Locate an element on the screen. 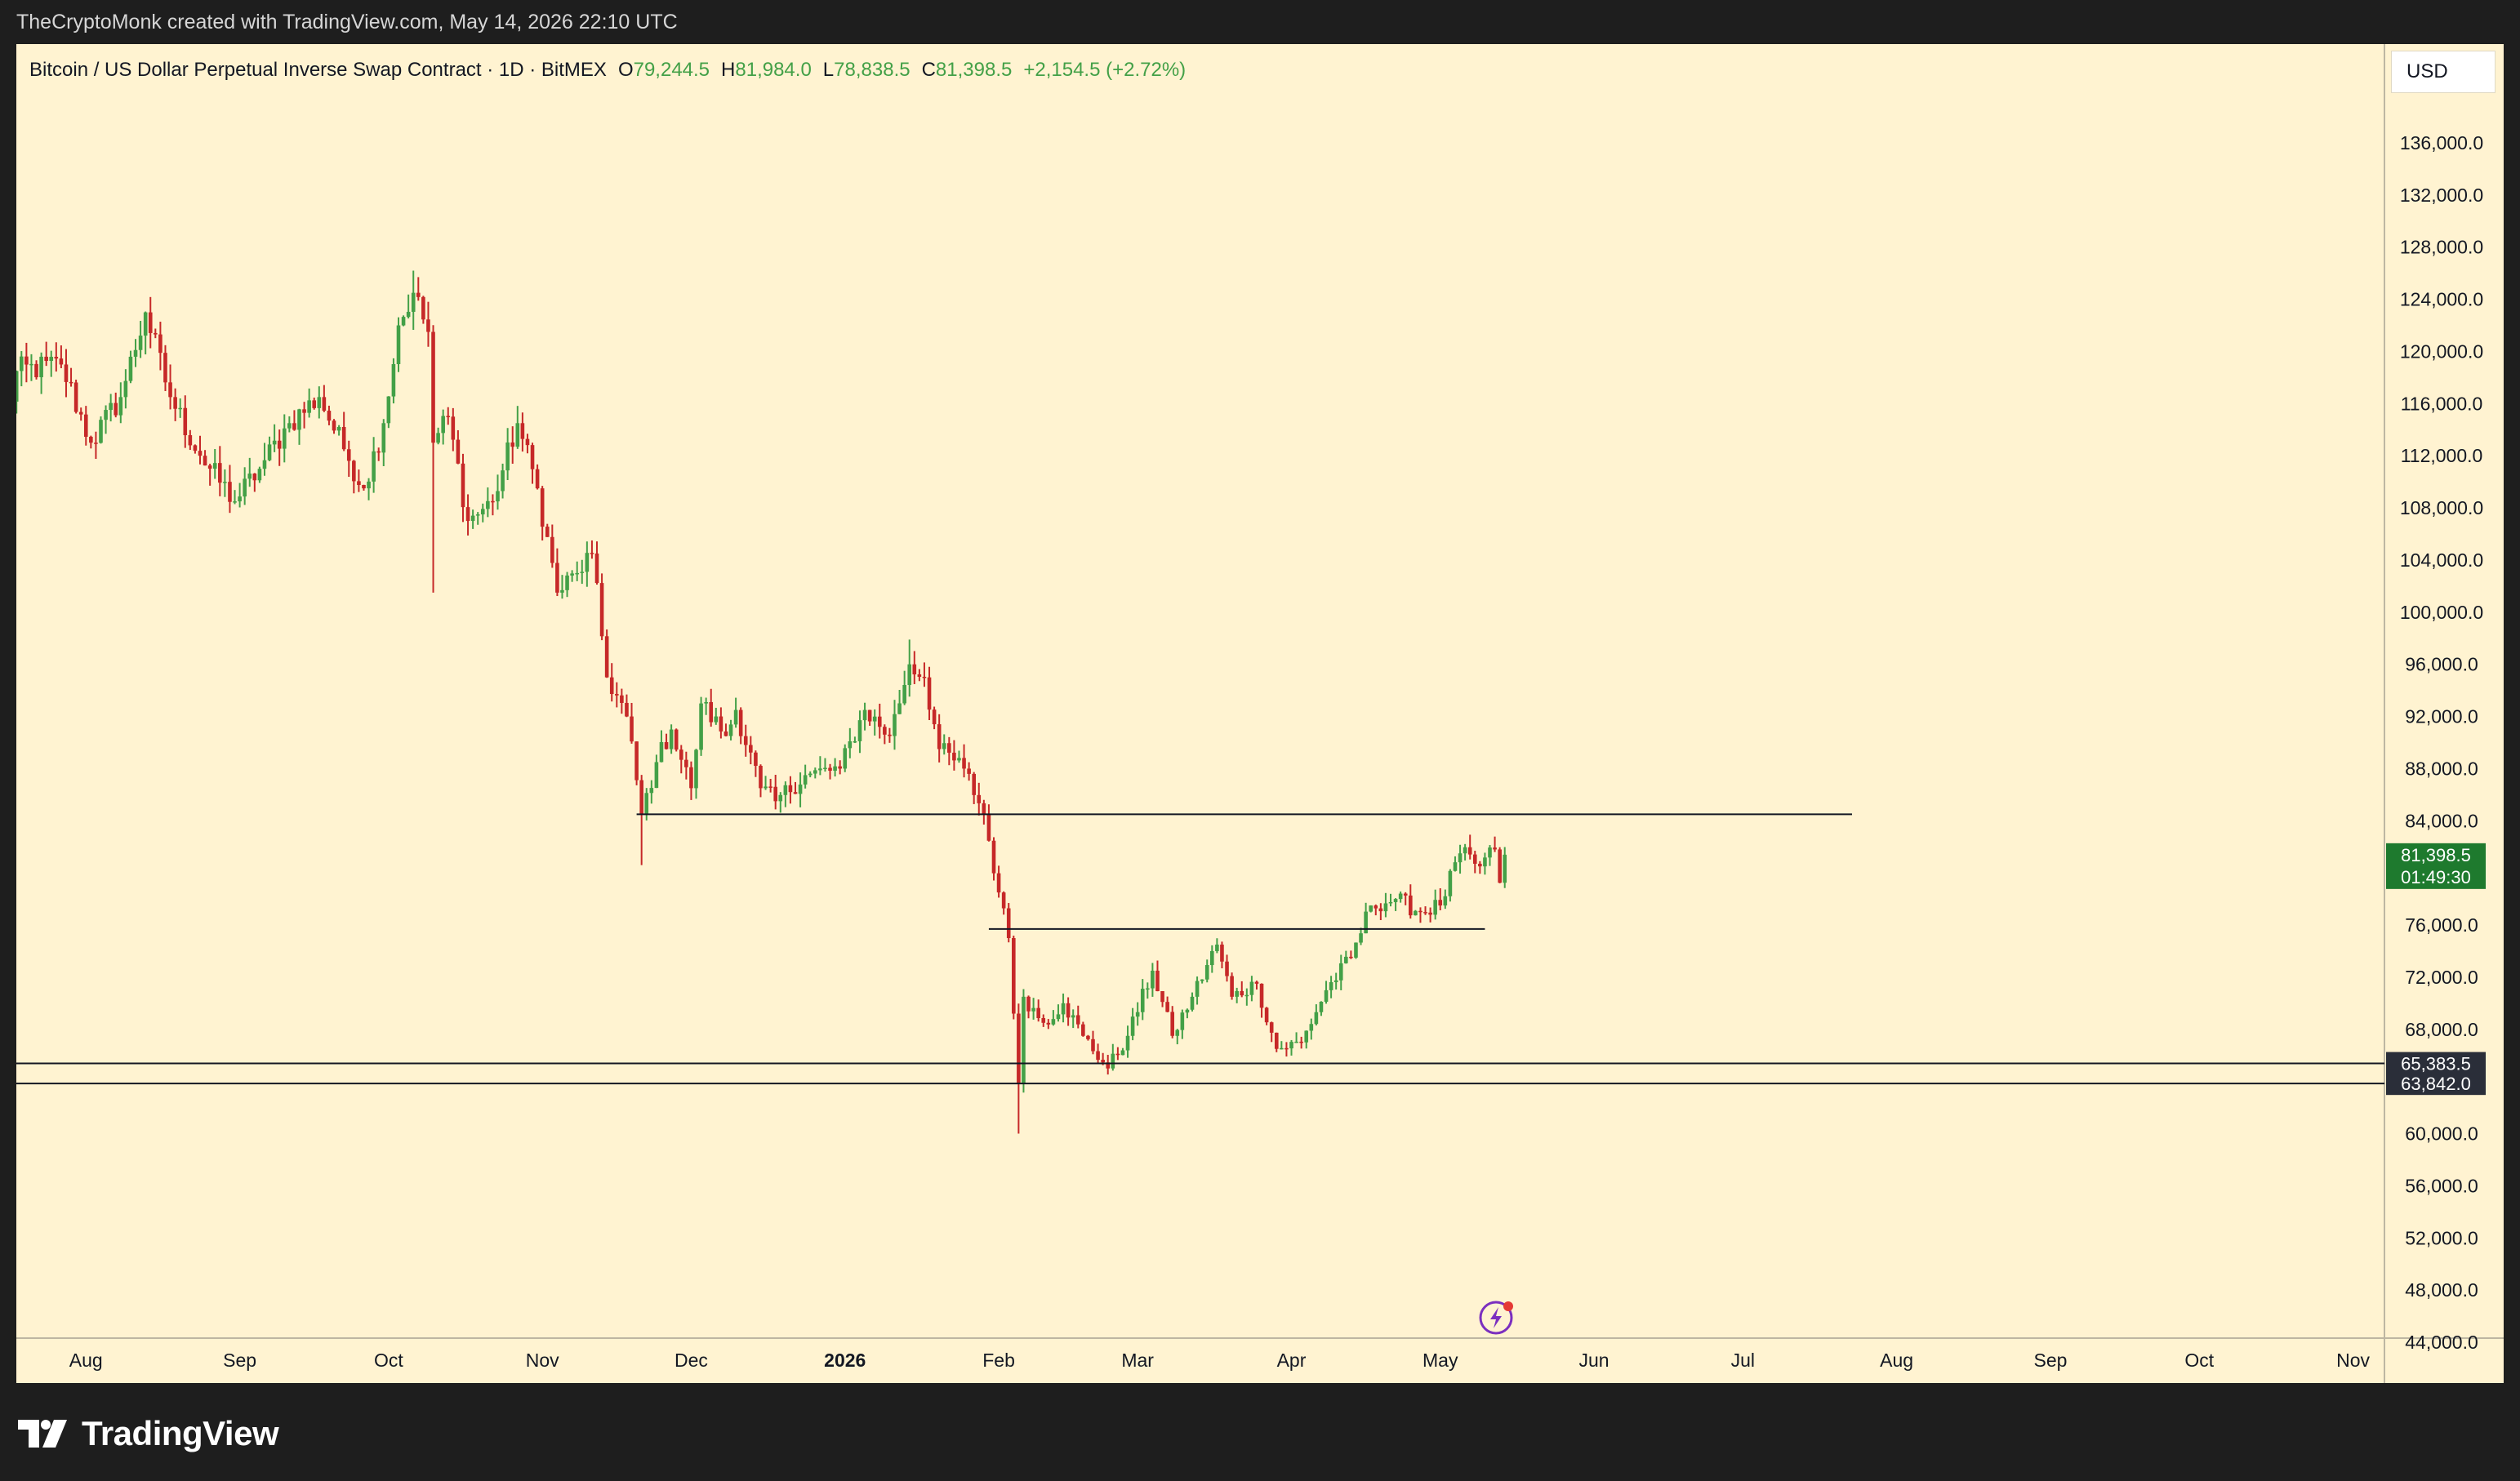 Image resolution: width=2520 pixels, height=1481 pixels. currency-label: USD is located at coordinates (2427, 71).